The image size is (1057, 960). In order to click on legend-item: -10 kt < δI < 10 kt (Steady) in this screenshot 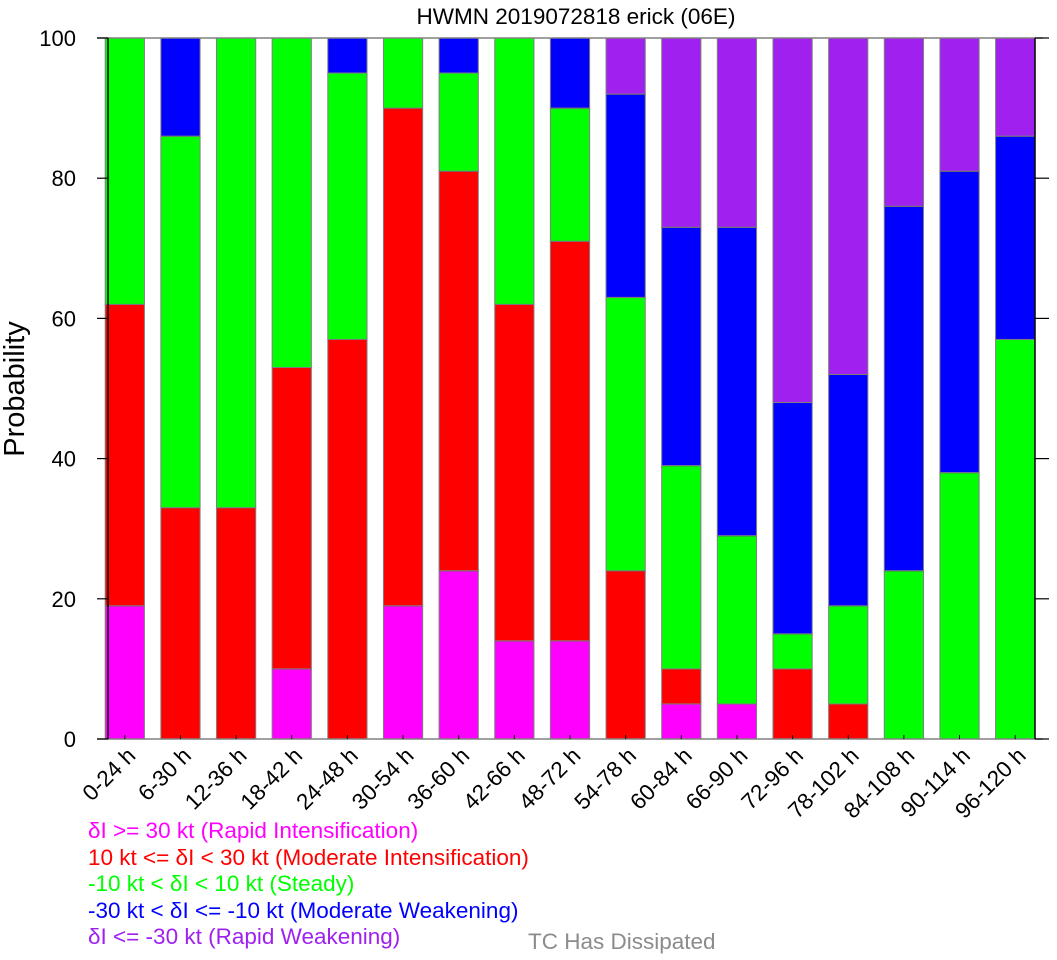, I will do `click(221, 883)`.